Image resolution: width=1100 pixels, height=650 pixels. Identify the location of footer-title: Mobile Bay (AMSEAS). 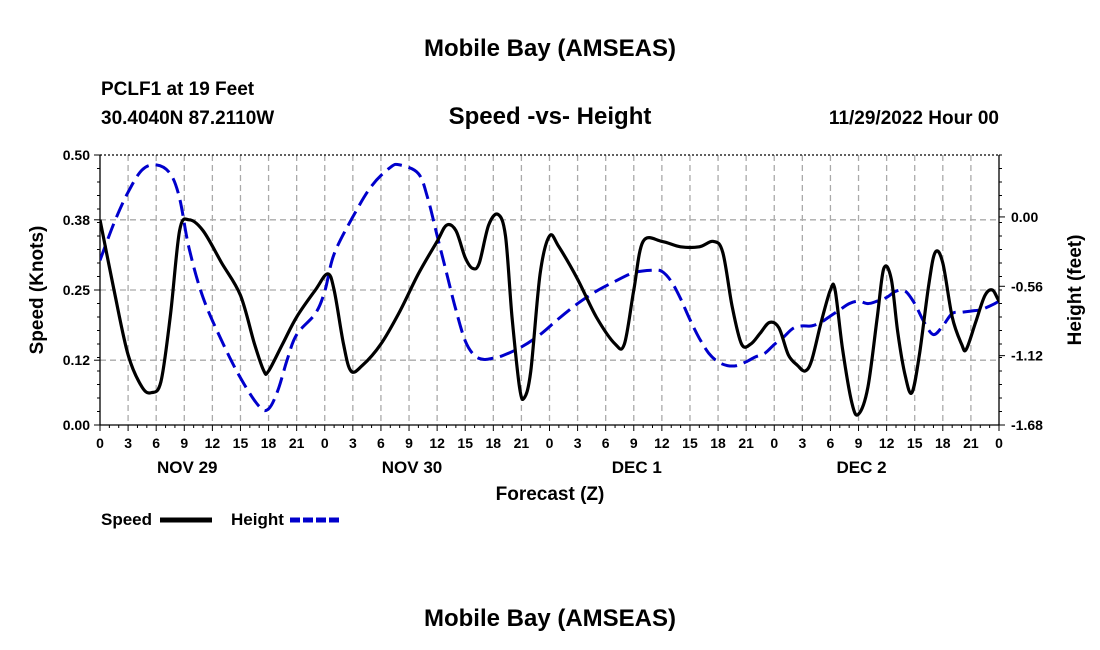
(550, 618).